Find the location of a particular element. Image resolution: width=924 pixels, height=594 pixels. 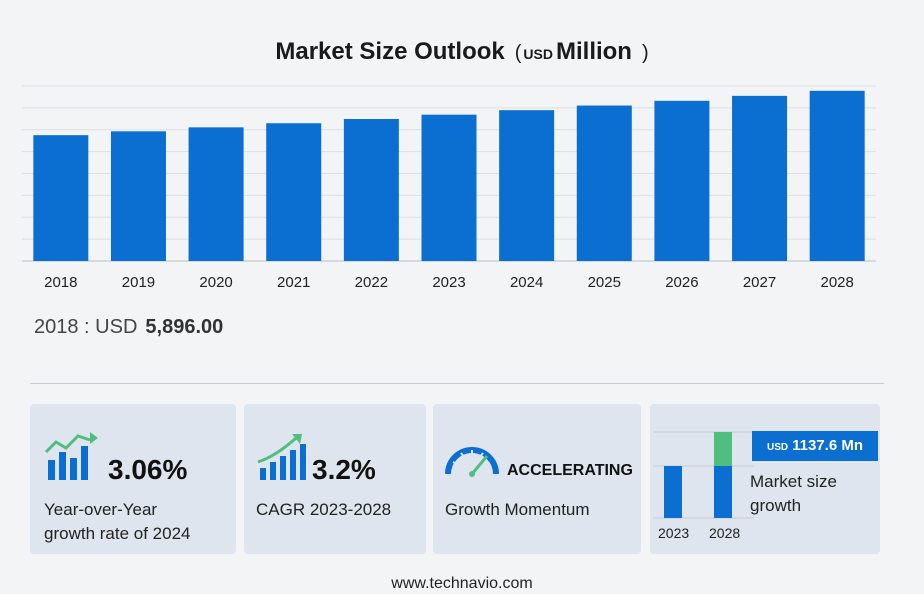

base-value-number: 5,896.00 is located at coordinates (184, 327).